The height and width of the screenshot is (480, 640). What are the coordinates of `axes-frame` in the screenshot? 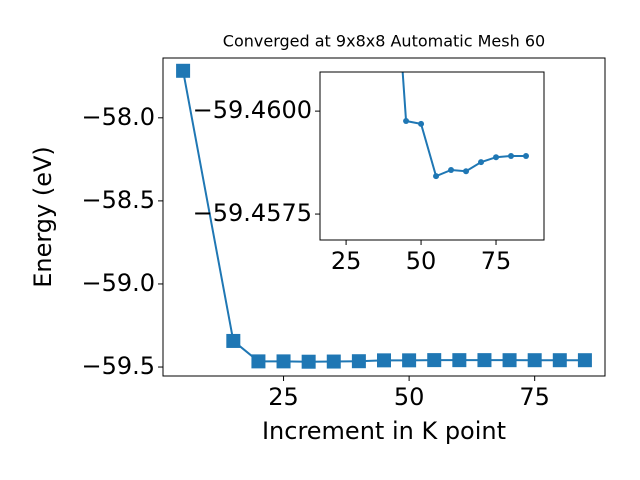 It's located at (432, 156).